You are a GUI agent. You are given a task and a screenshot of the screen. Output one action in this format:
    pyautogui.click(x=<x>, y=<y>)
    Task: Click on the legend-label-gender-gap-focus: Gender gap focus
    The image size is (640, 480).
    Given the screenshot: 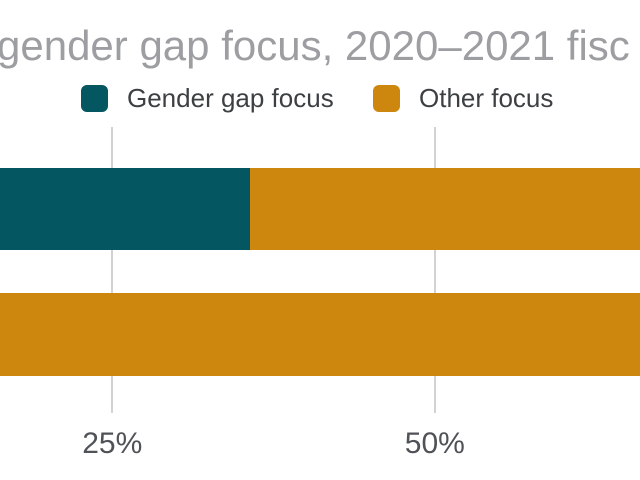 What is the action you would take?
    pyautogui.click(x=230, y=98)
    